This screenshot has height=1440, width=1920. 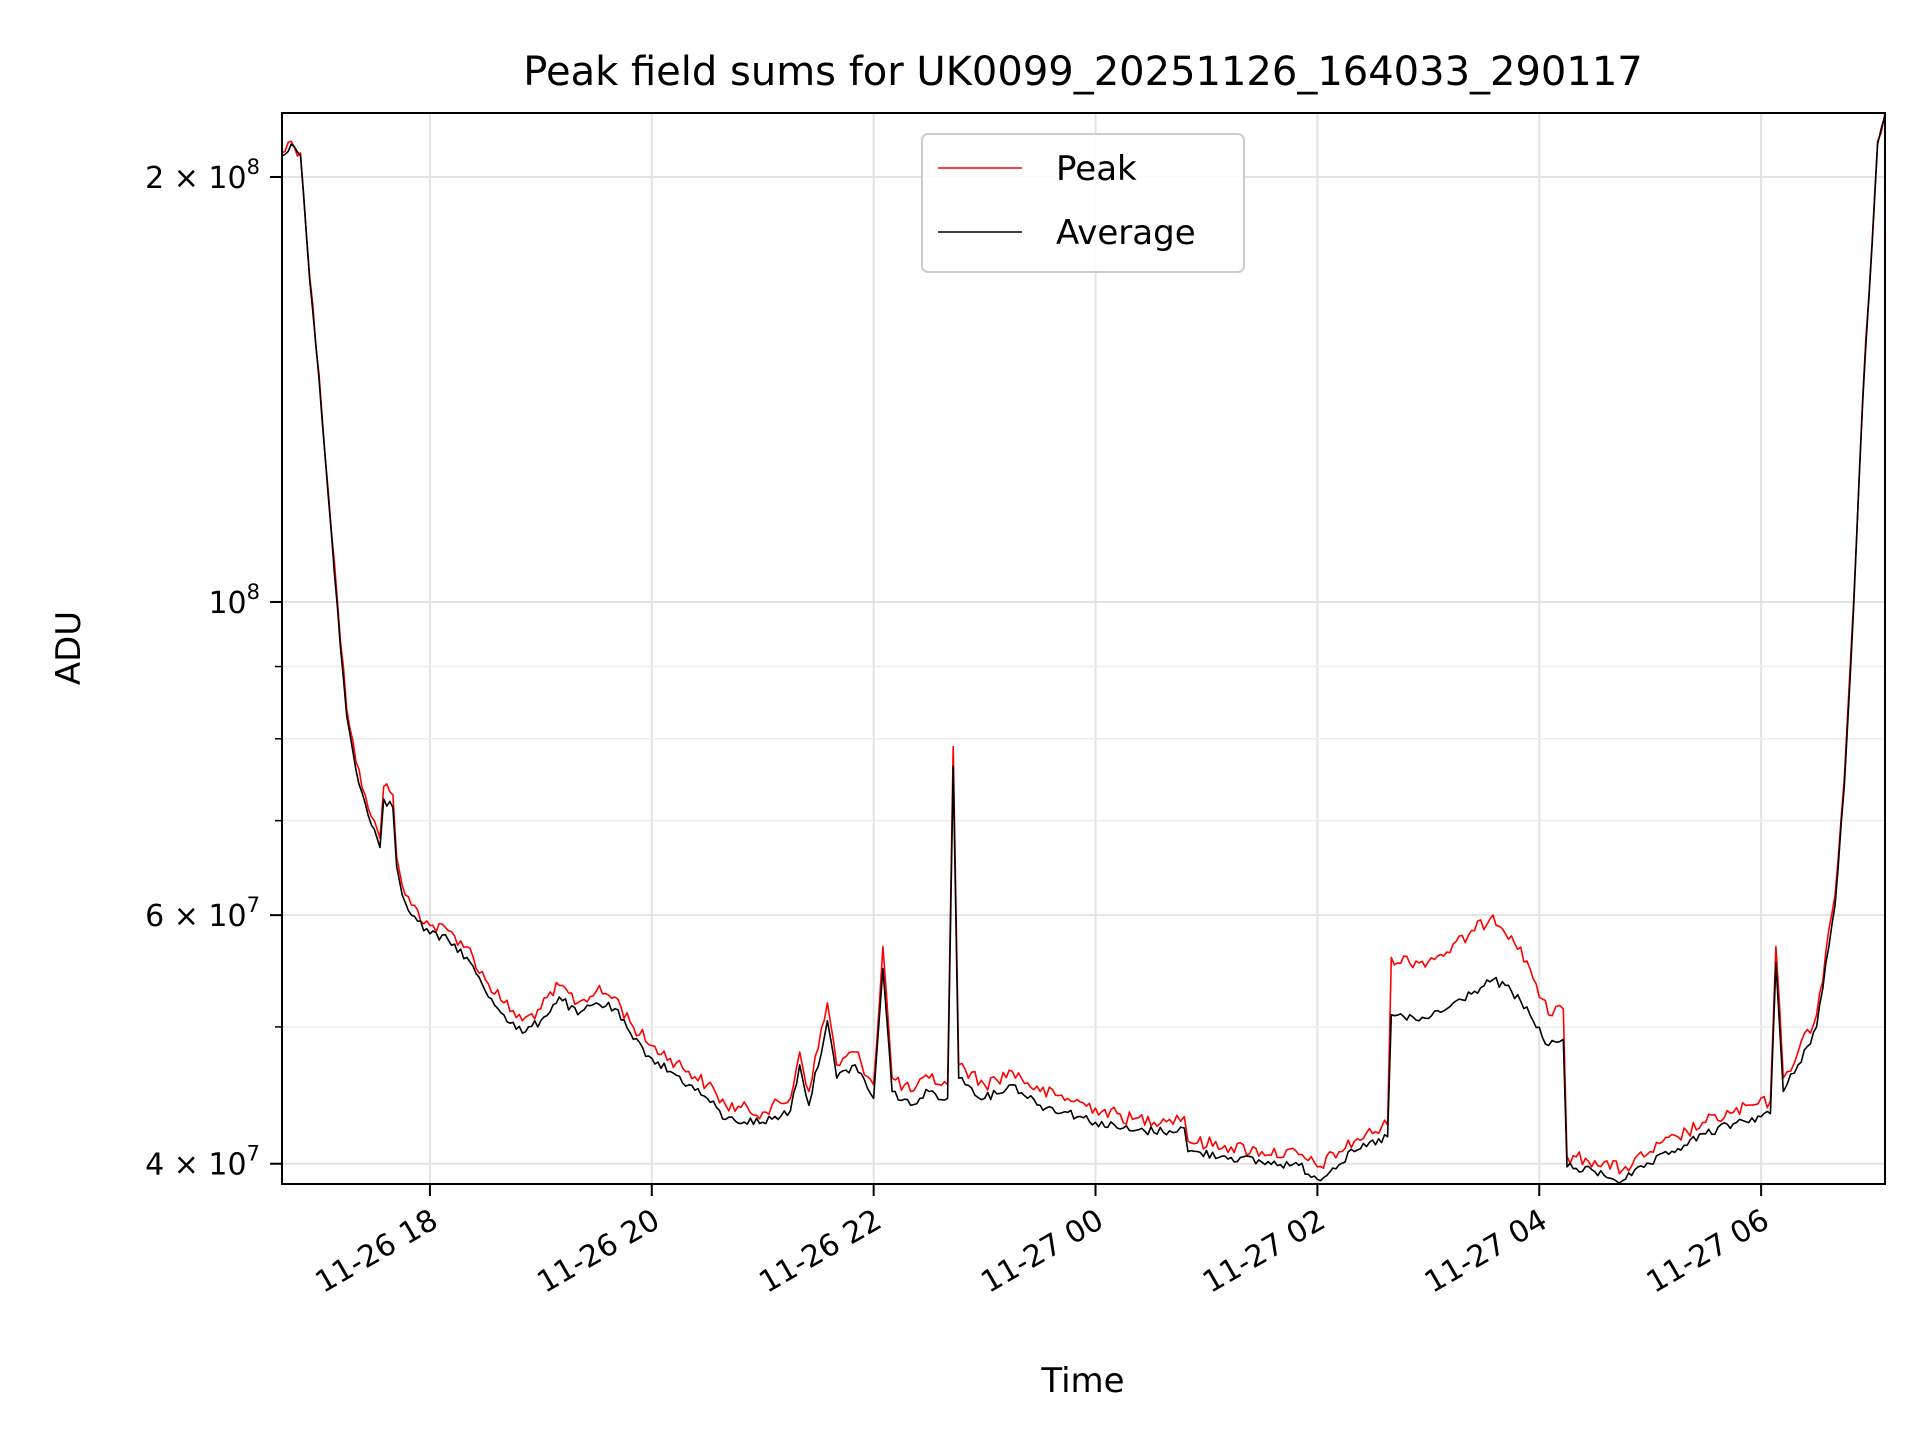 I want to click on y-tick-label-3: 2 × 108, so click(x=202, y=175).